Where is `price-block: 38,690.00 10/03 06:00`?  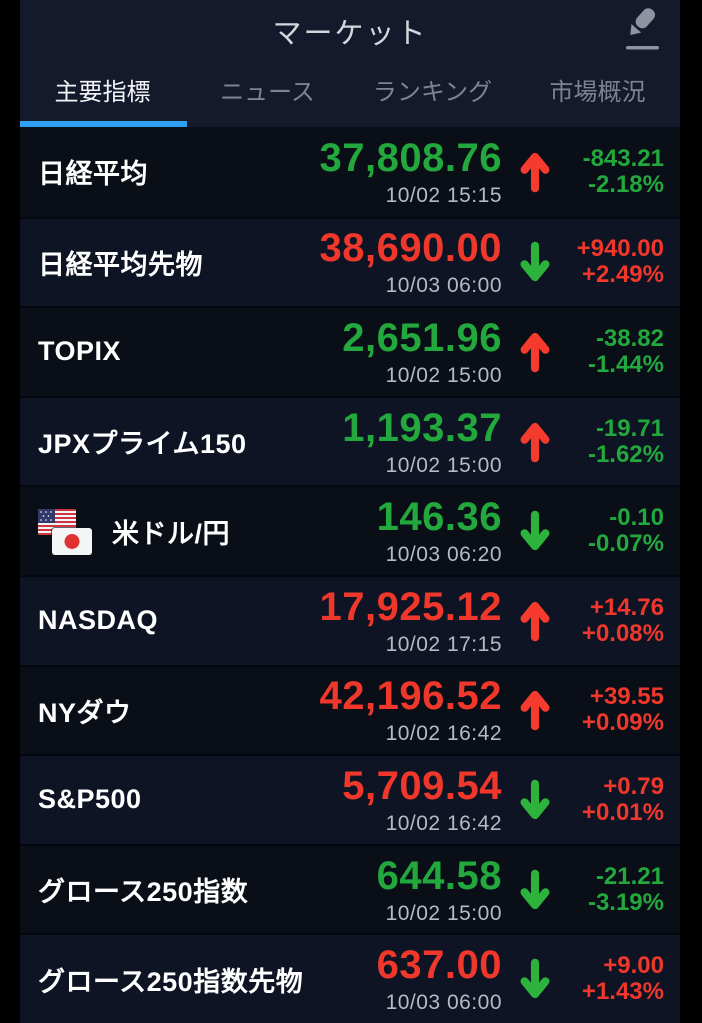 price-block: 38,690.00 10/03 06:00 is located at coordinates (352, 262).